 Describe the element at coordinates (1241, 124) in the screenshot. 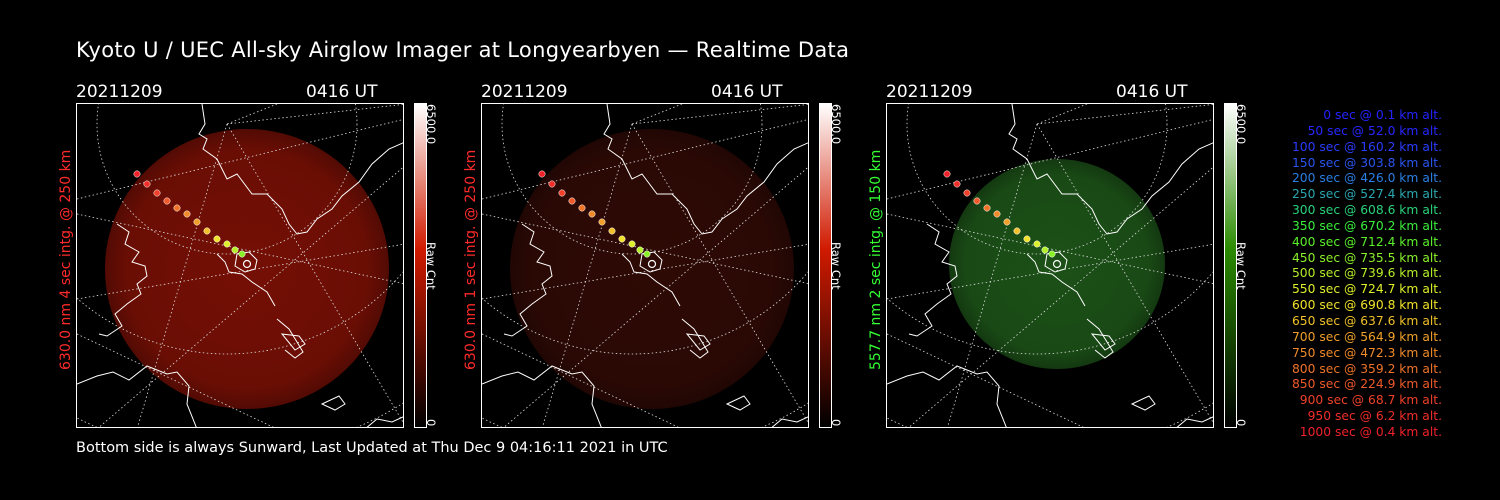

I see `panel-3-colorbar-max: 6500.0` at that location.